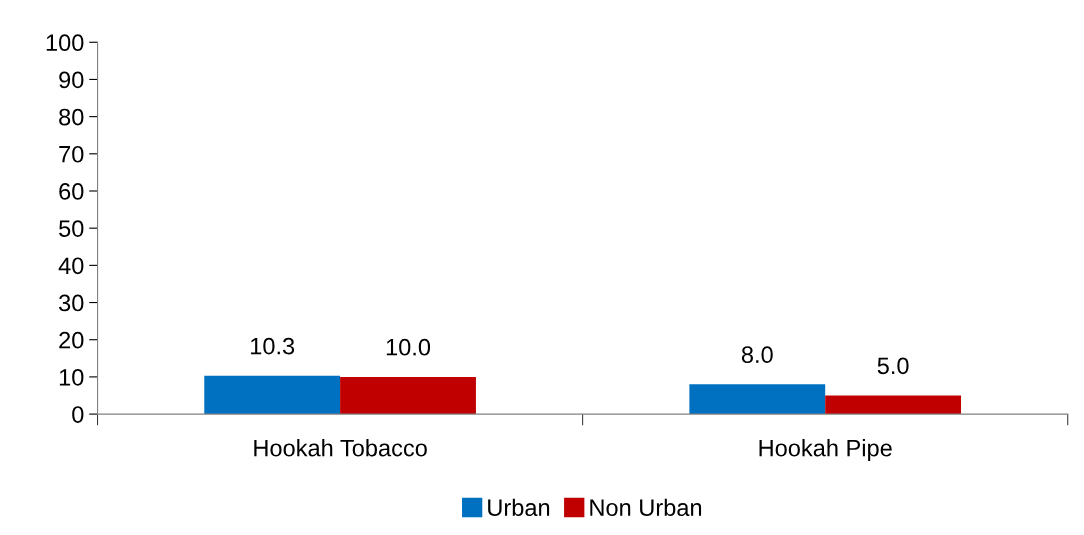 The height and width of the screenshot is (535, 1084). What do you see at coordinates (71, 80) in the screenshot?
I see `y-tick-label: 90` at bounding box center [71, 80].